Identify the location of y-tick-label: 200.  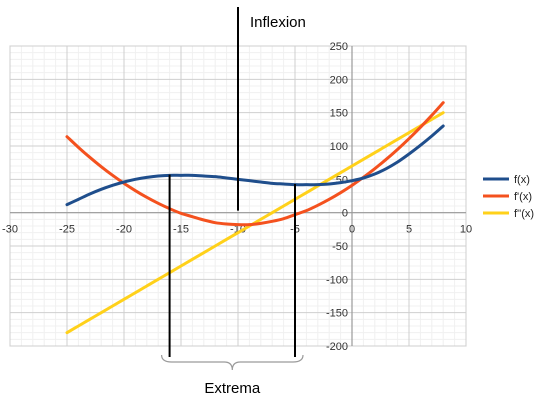
(339, 80).